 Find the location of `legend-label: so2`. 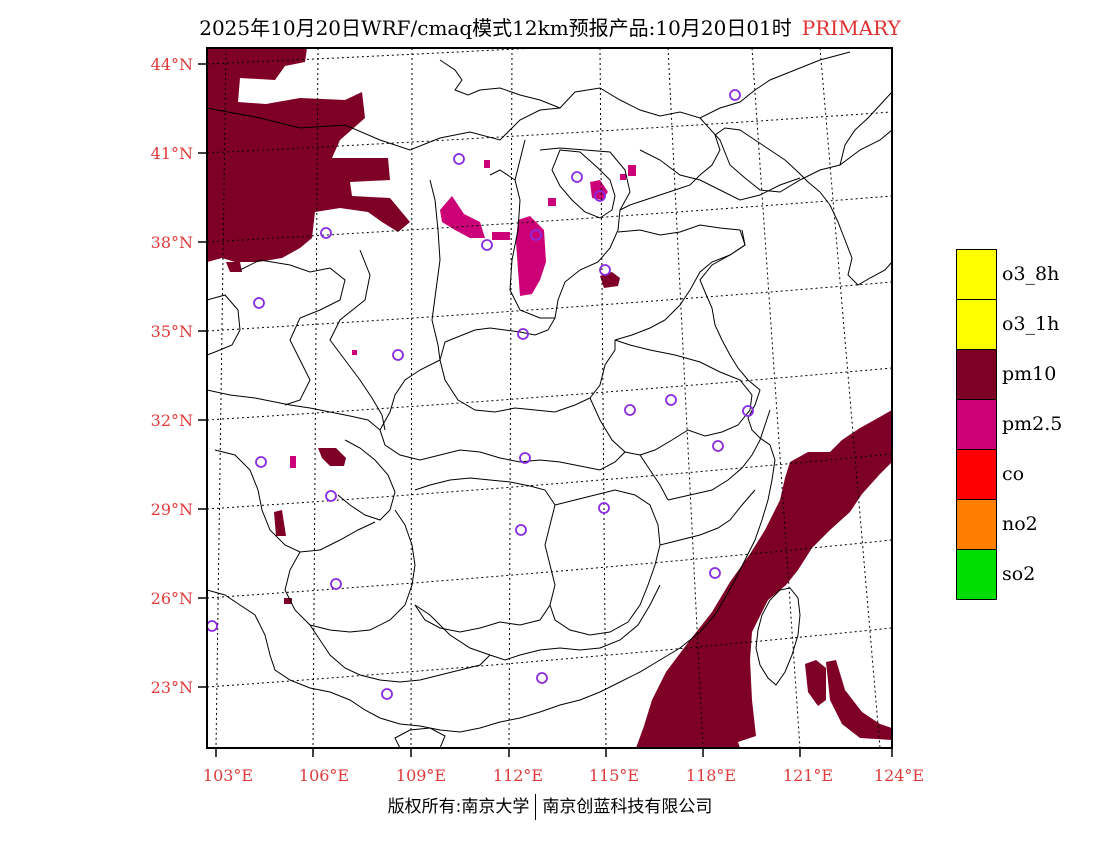

legend-label: so2 is located at coordinates (1019, 574).